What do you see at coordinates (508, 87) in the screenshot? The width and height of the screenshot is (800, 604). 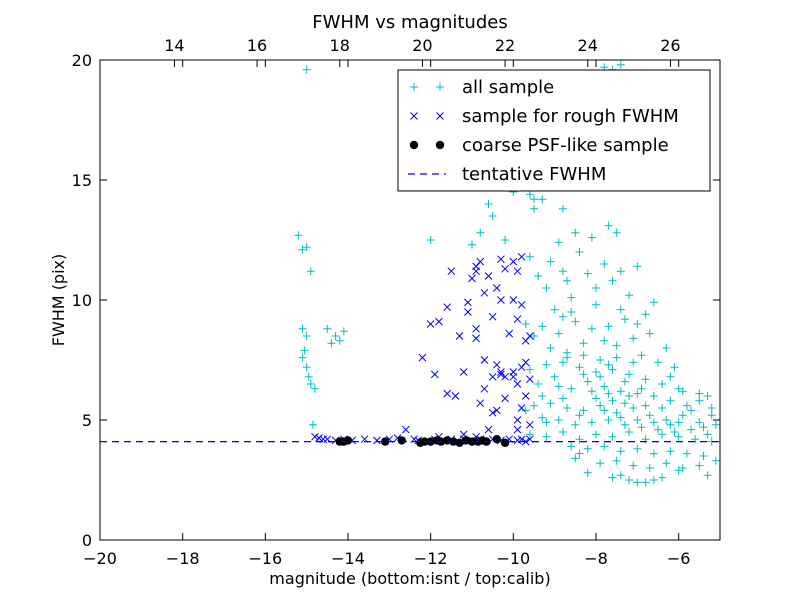 I see `legend-label-all-sample: all sample` at bounding box center [508, 87].